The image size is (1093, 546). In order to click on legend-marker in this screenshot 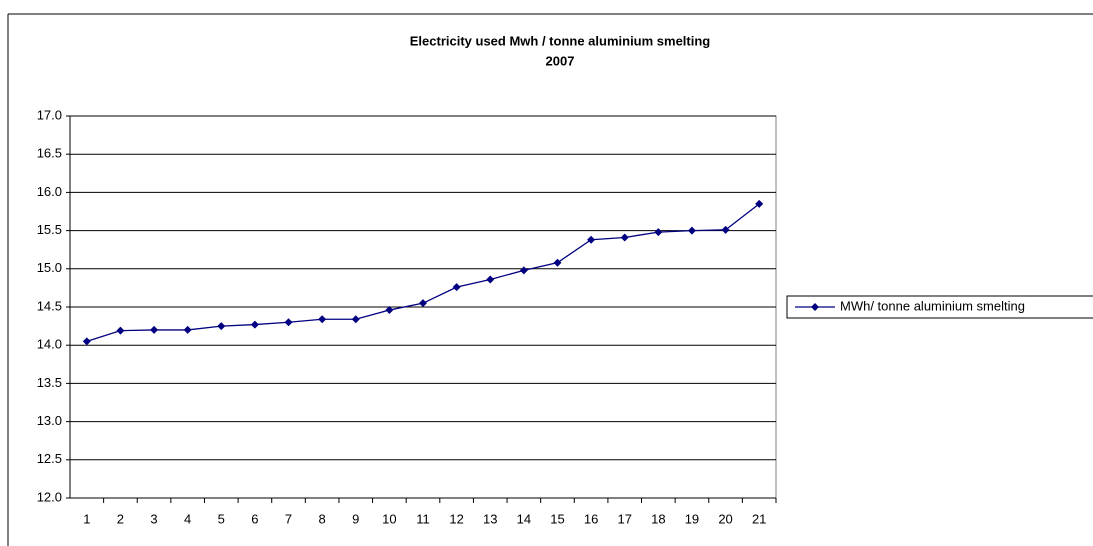, I will do `click(815, 307)`.